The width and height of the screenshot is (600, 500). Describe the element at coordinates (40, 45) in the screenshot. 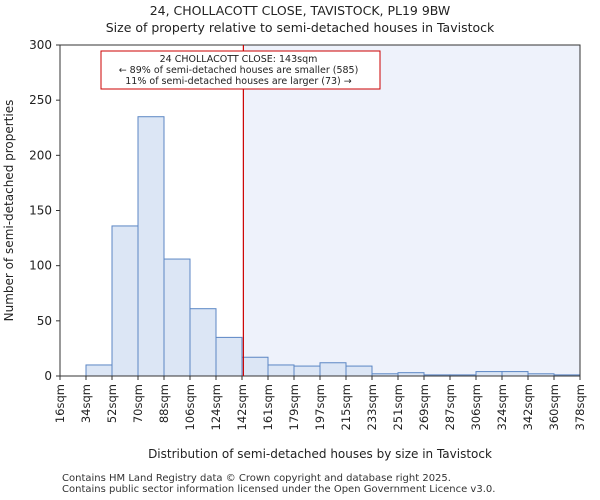

I see `y-tick-label: 300` at that location.